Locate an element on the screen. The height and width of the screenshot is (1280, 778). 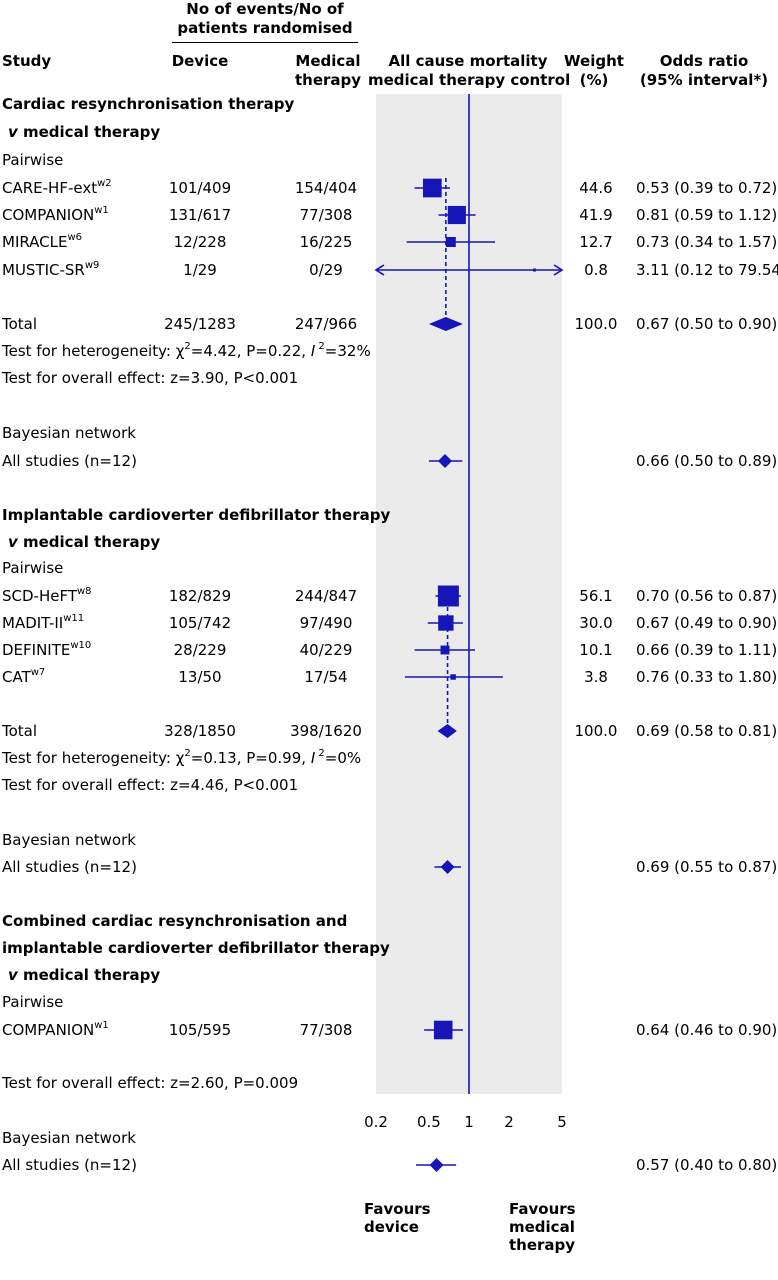
device-header: Device is located at coordinates (200, 61).